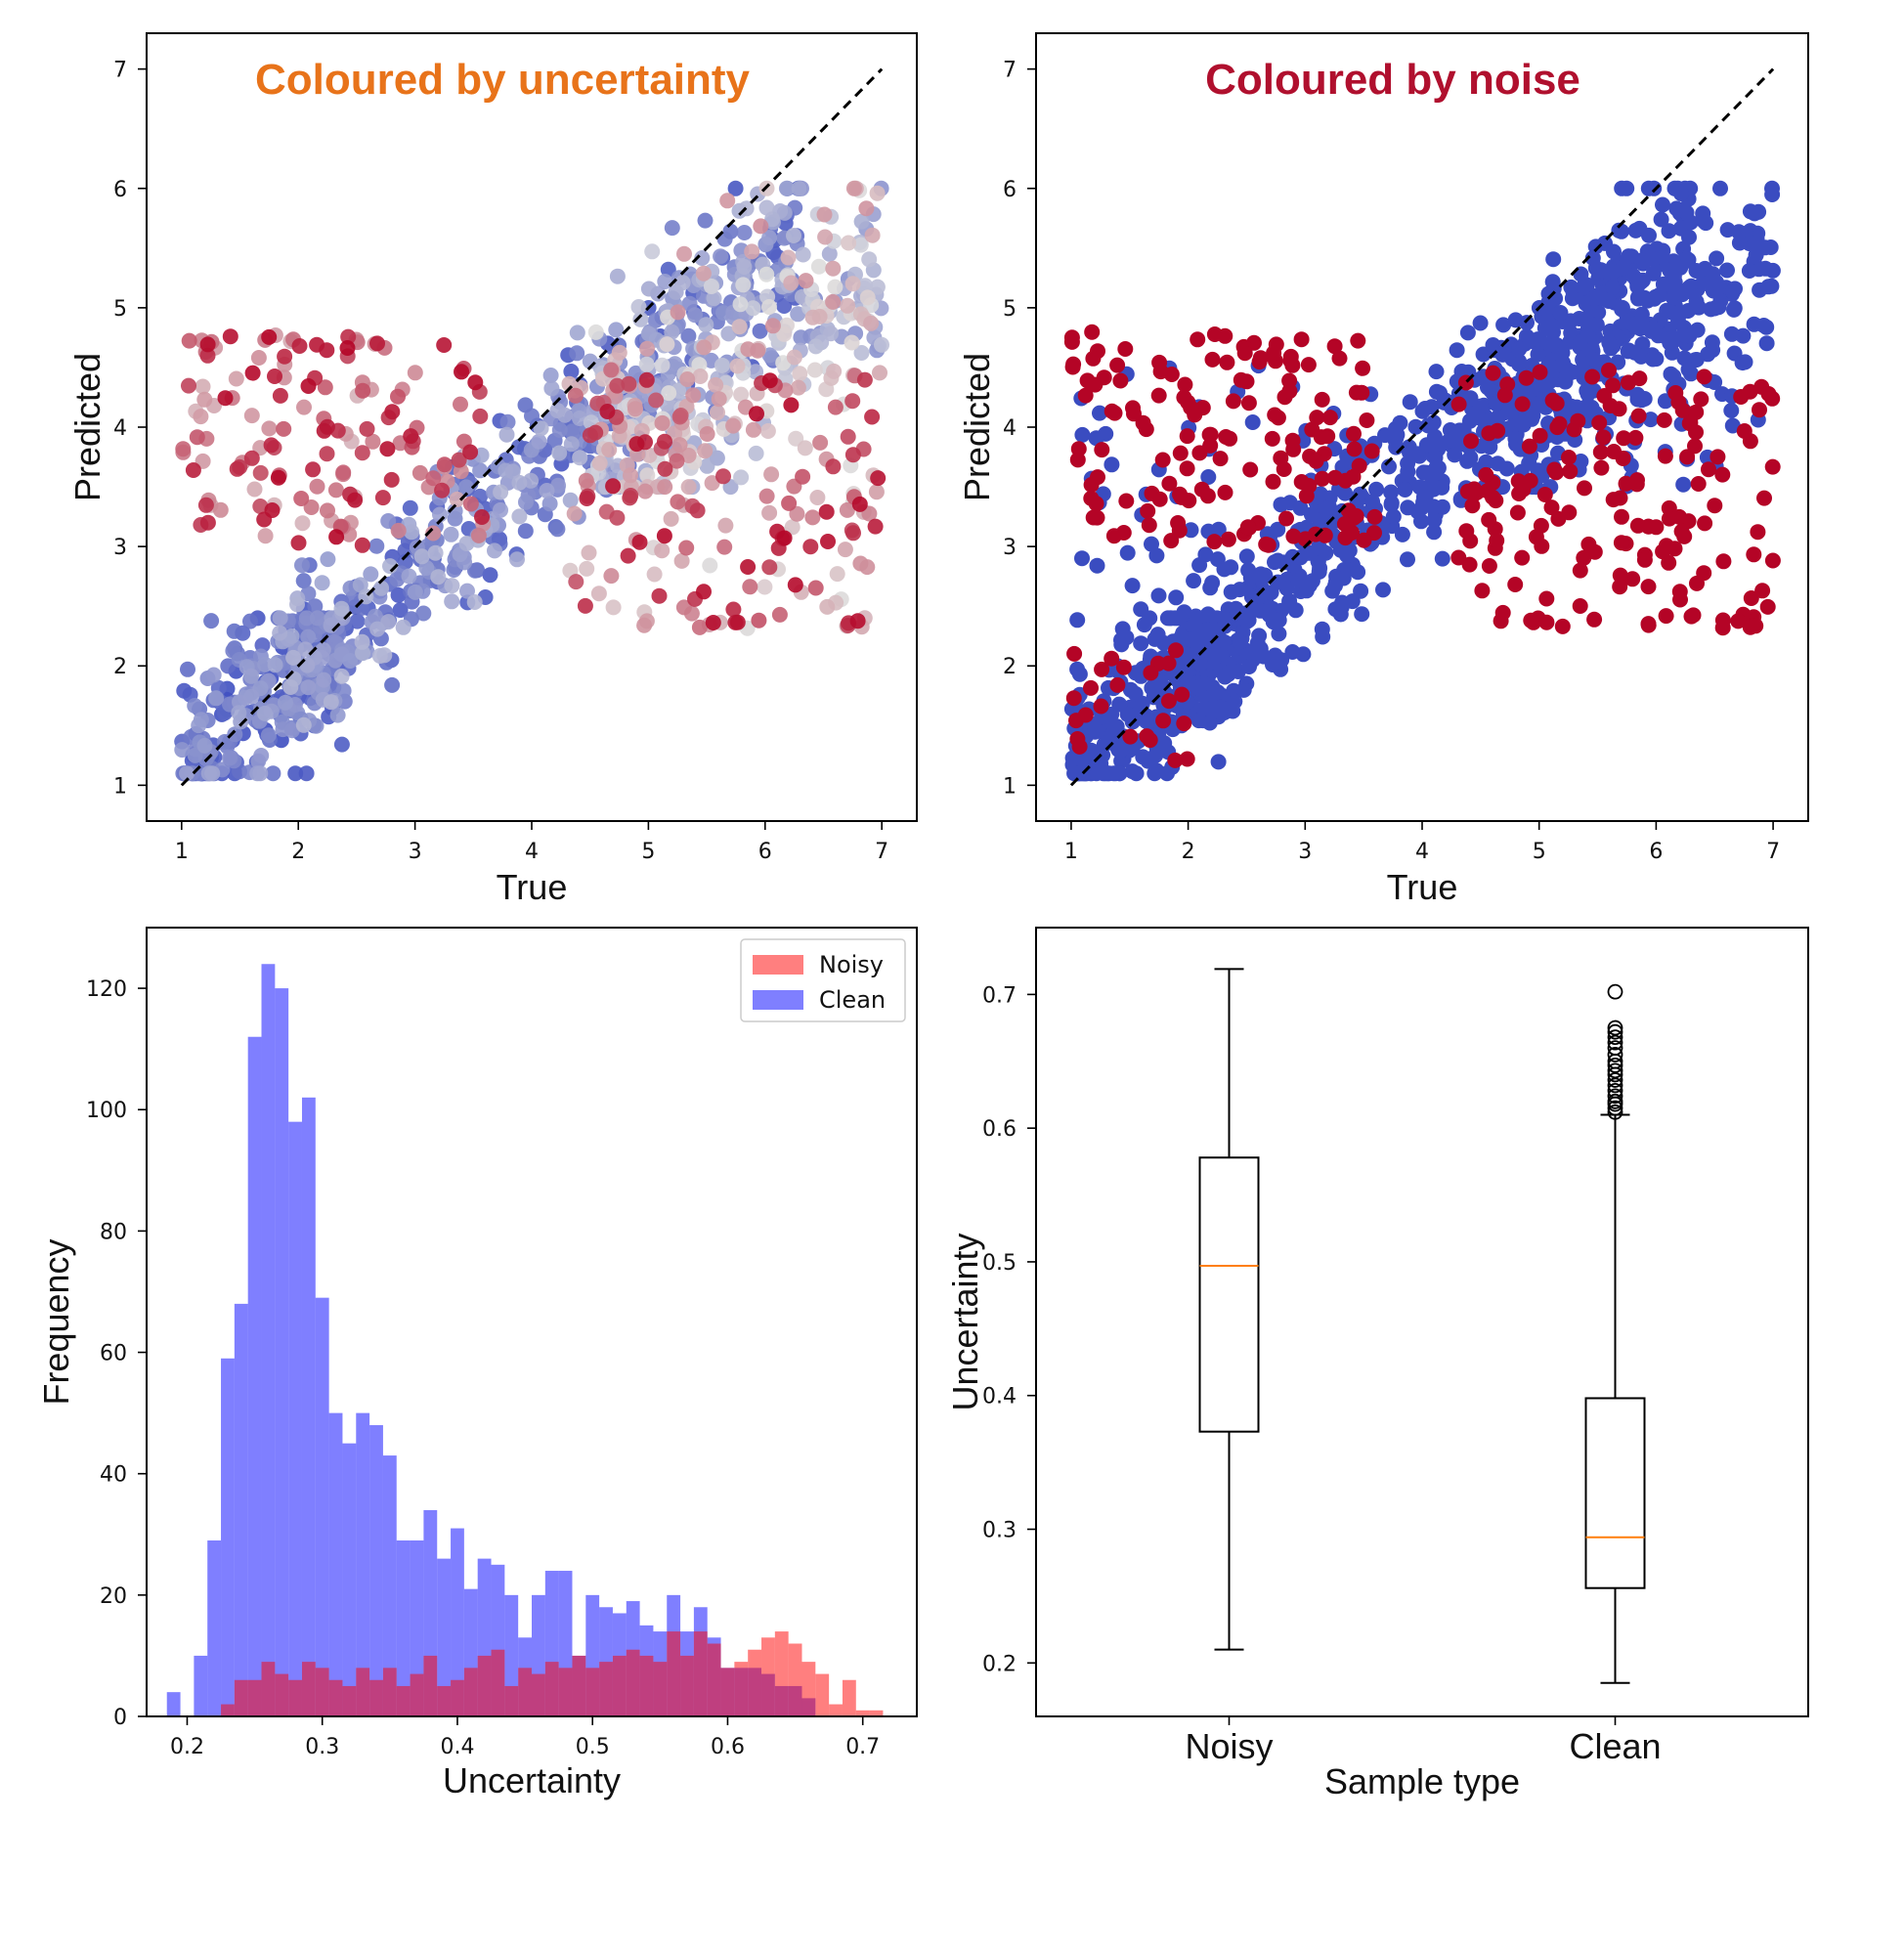 This screenshot has height=1951, width=1904. I want to click on histogram-bar-clean, so click(376, 1570).